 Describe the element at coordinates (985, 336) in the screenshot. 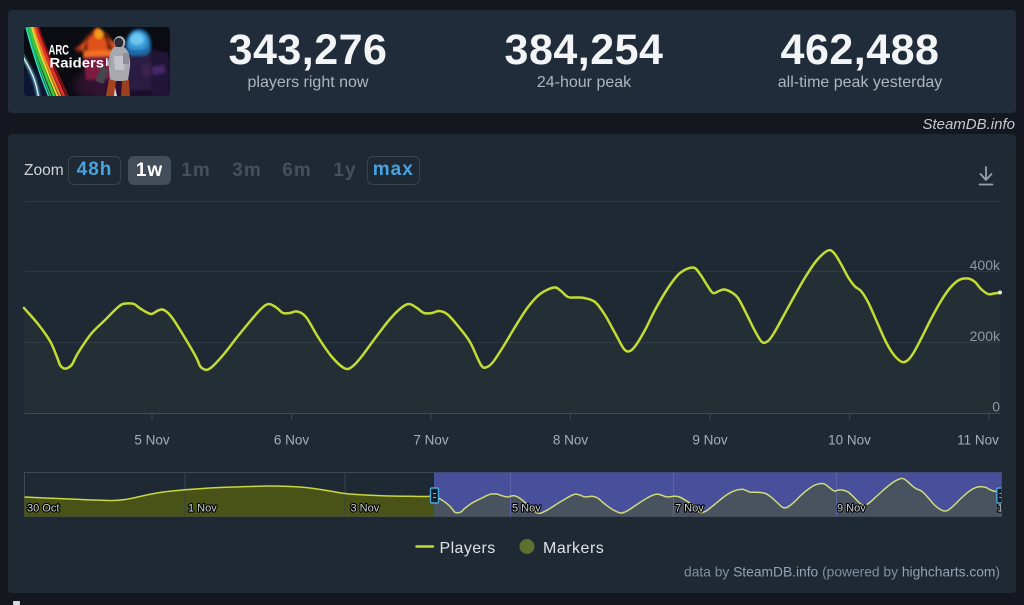

I see `svg-text: 200k` at that location.